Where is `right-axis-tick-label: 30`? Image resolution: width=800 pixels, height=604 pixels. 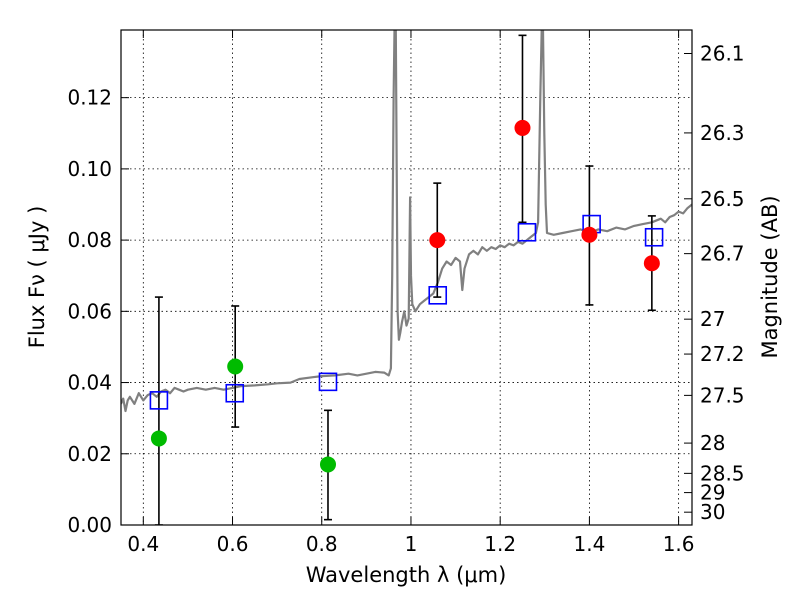
right-axis-tick-label: 30 is located at coordinates (712, 512).